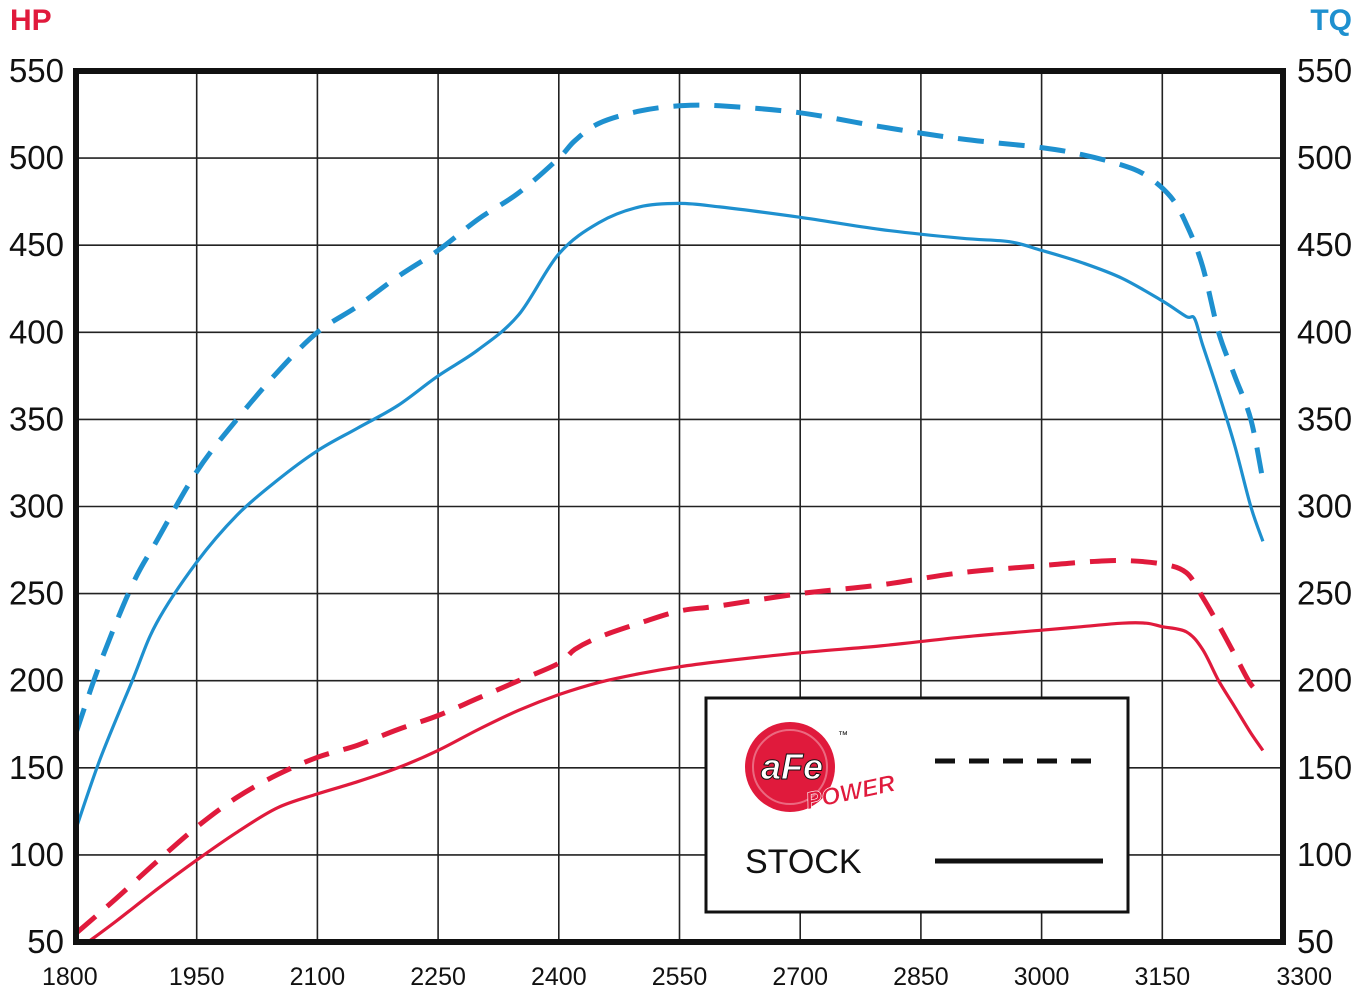 This screenshot has width=1363, height=990. What do you see at coordinates (1162, 976) in the screenshot?
I see `x-tick-label: 3150` at bounding box center [1162, 976].